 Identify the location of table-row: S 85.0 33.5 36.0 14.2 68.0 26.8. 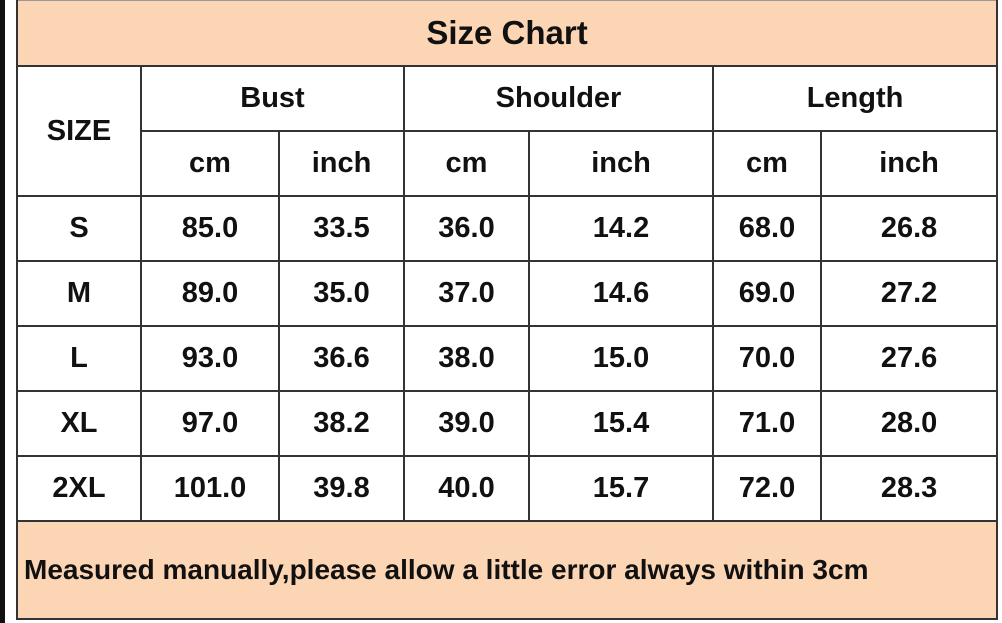
(507, 228).